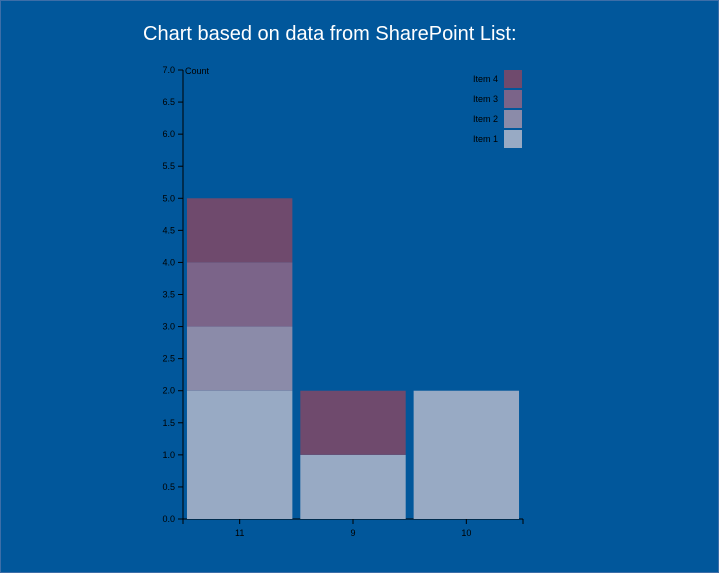  I want to click on y-tick-label: 0.0, so click(168, 519).